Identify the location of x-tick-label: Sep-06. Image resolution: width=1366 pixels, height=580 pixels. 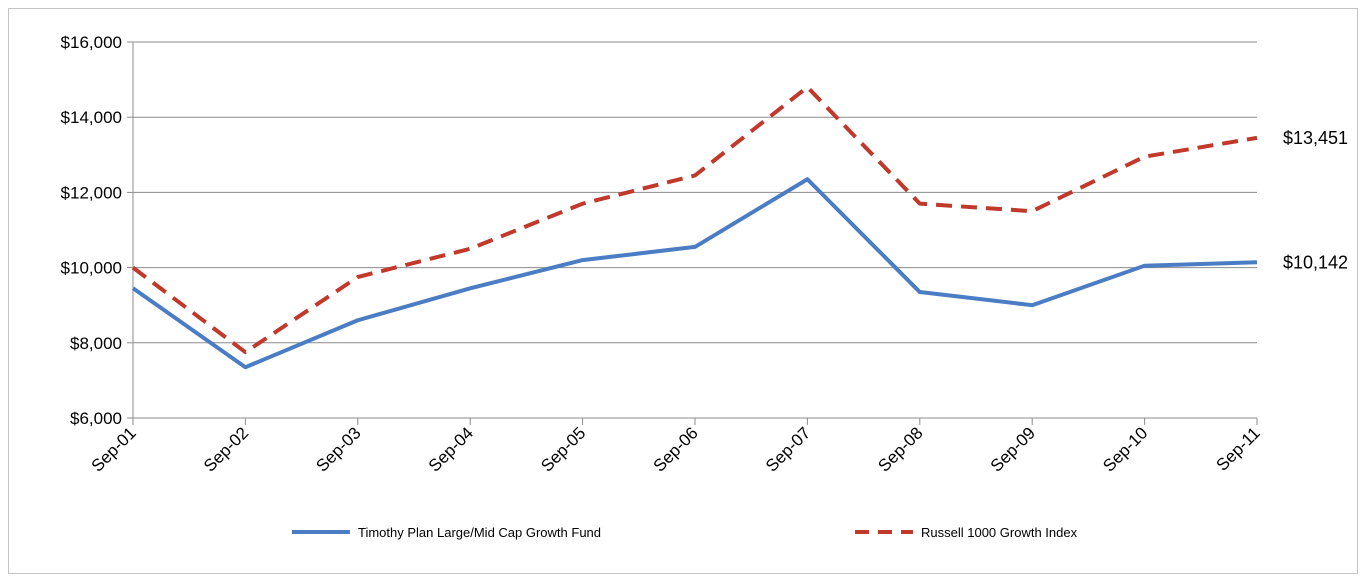
(676, 449).